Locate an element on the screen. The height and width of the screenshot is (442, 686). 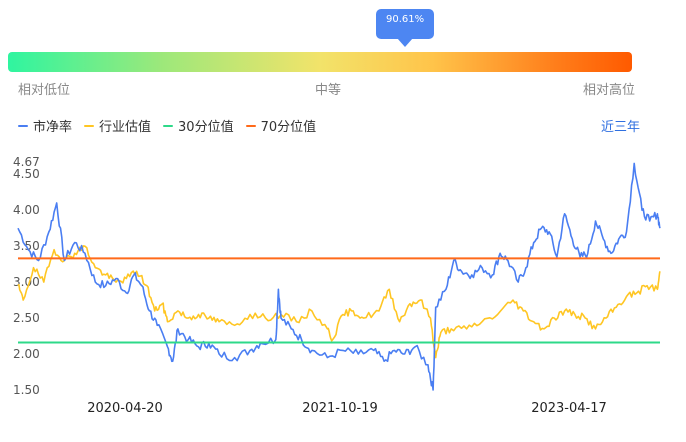
legend-label-pb: 市净率 is located at coordinates (53, 127).